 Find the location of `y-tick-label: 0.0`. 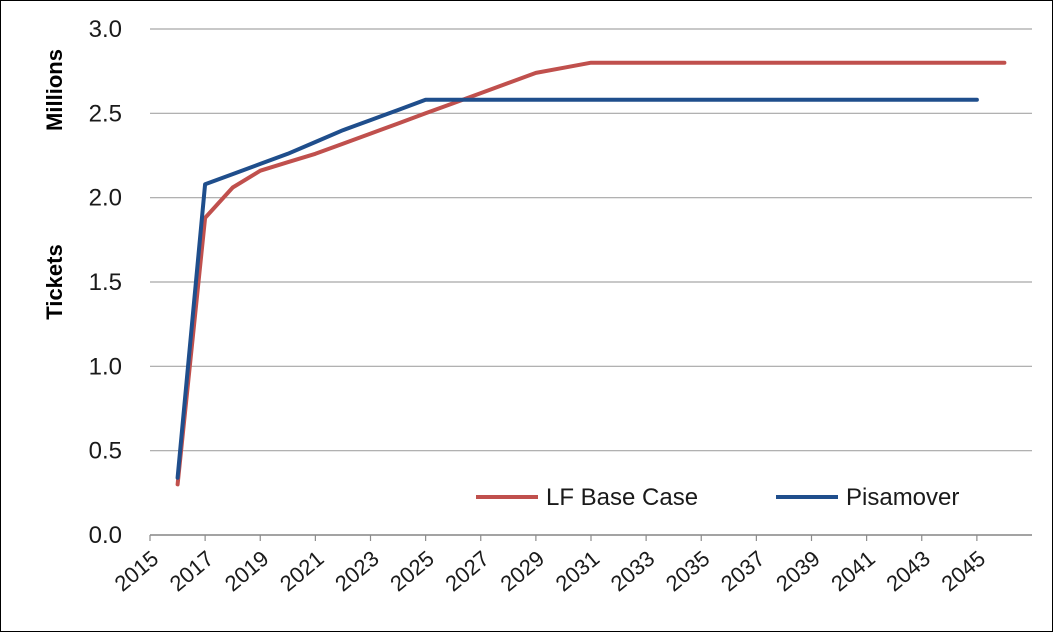

y-tick-label: 0.0 is located at coordinates (105, 535).